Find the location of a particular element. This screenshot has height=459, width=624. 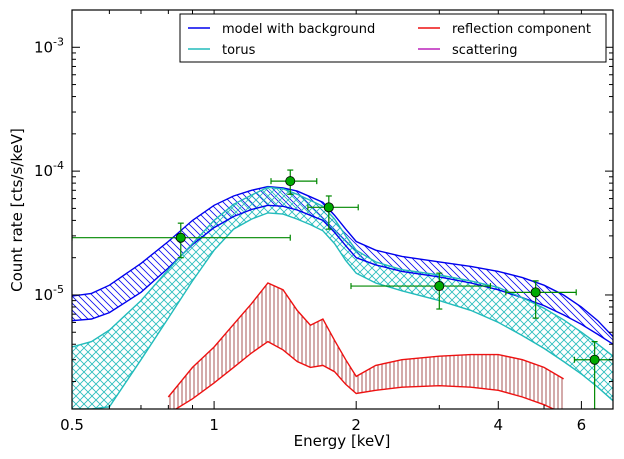

x-tick-label: 6 is located at coordinates (582, 425).